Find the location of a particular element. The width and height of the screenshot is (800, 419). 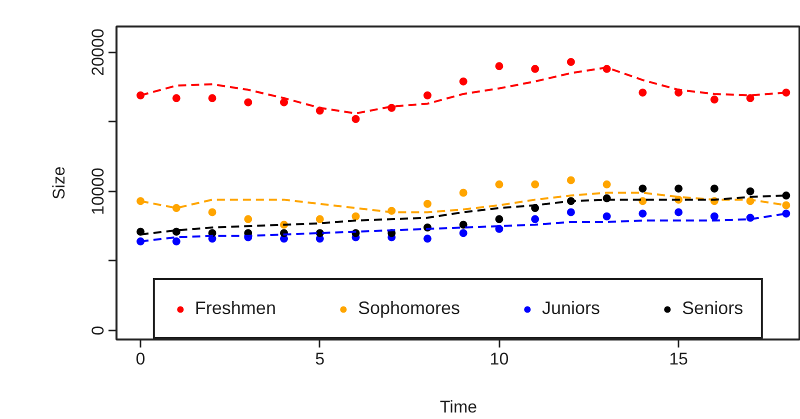

x-tick-label: 10 is located at coordinates (499, 359).